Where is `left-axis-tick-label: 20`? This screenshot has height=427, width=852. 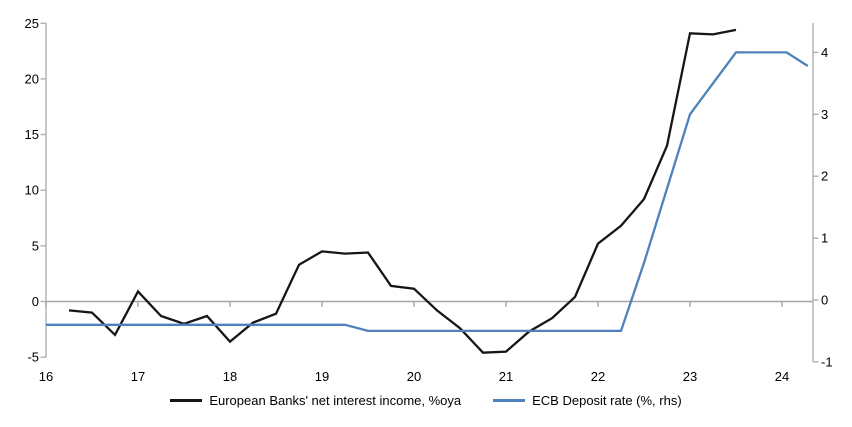
left-axis-tick-label: 20 is located at coordinates (32, 78).